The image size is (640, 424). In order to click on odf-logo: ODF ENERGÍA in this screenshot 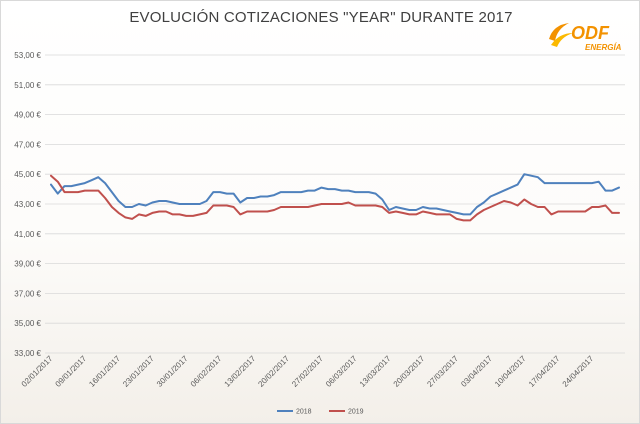, I will do `click(585, 37)`.